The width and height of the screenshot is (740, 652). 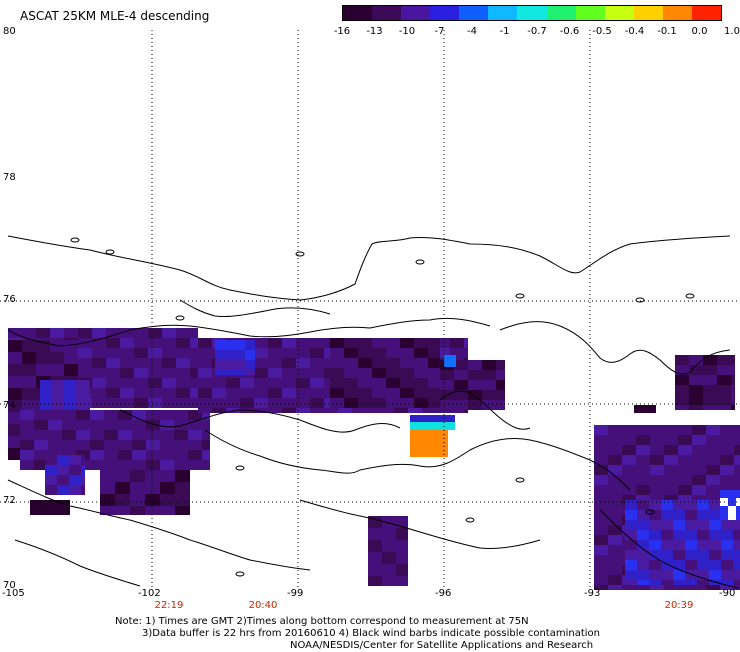 What do you see at coordinates (472, 31) in the screenshot?
I see `color-scale-tick-label: -4` at bounding box center [472, 31].